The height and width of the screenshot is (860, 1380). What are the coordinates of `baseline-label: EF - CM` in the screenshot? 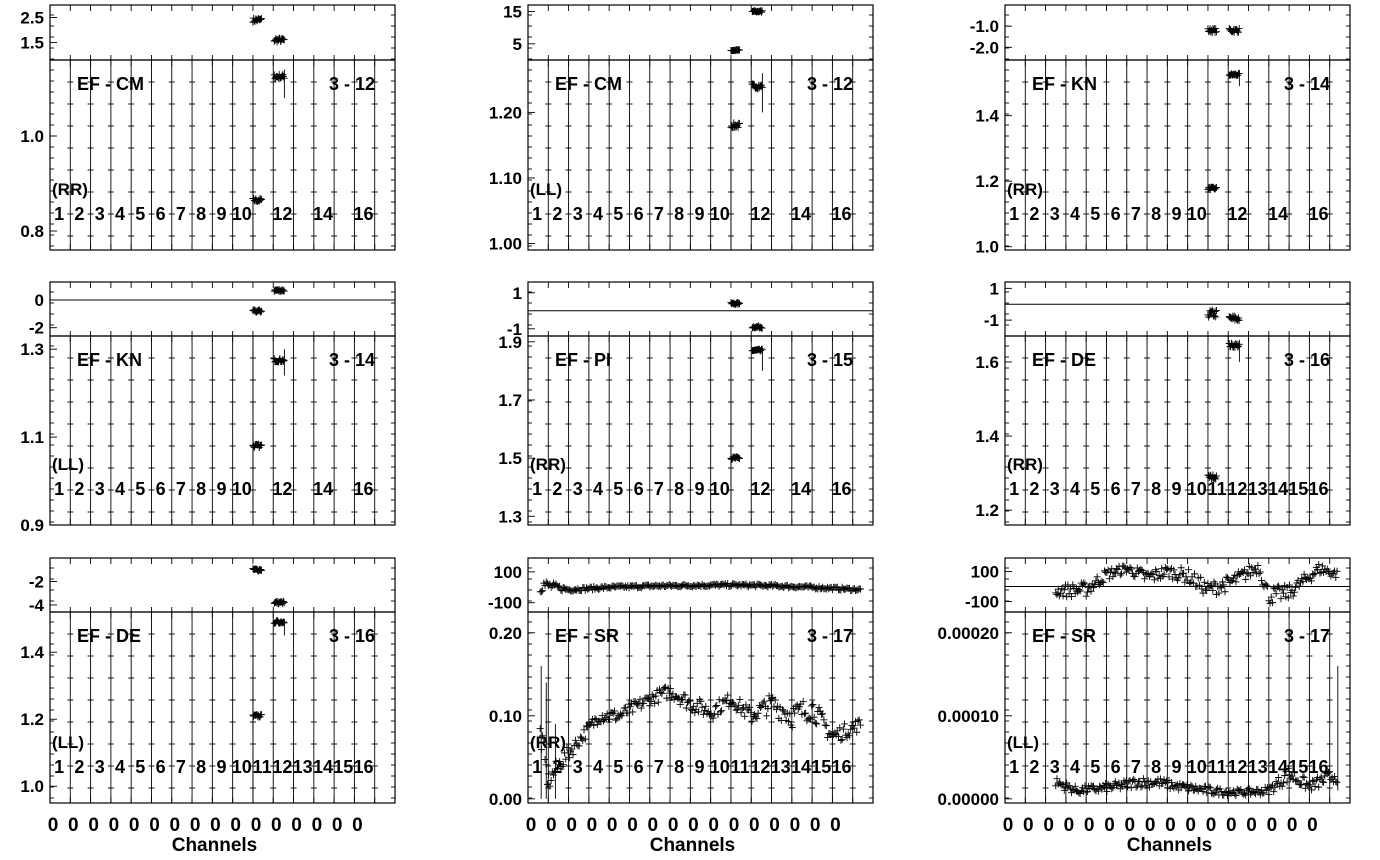 It's located at (588, 84).